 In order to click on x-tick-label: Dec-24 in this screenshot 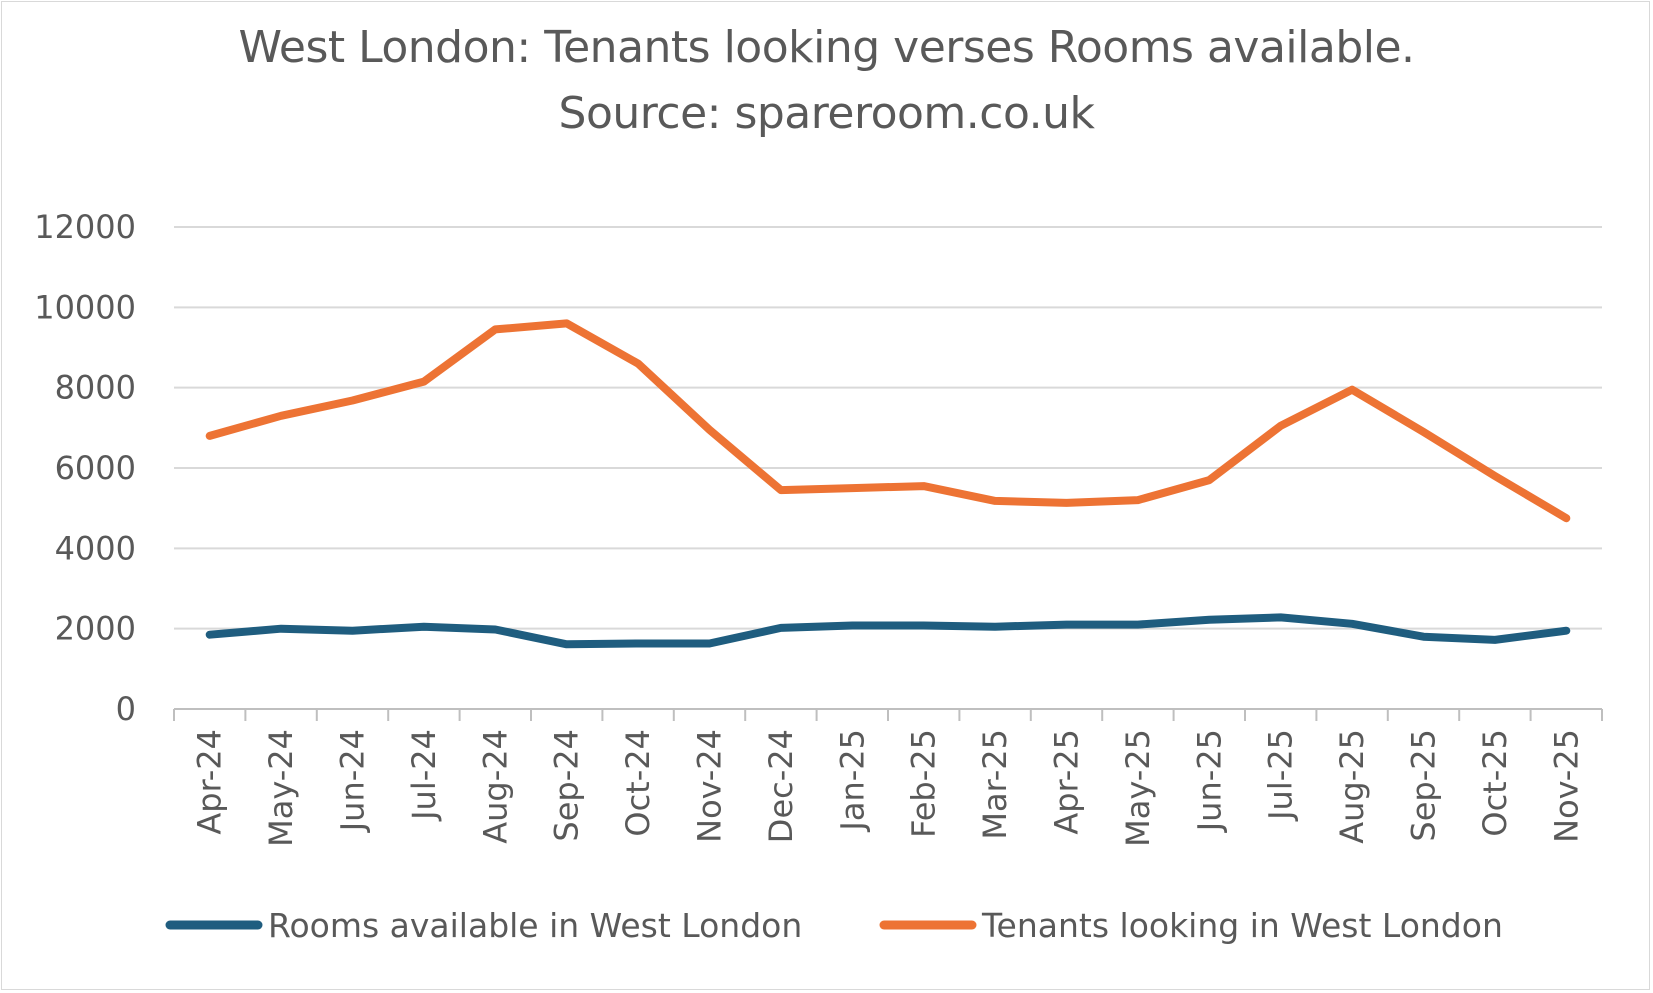, I will do `click(781, 786)`.